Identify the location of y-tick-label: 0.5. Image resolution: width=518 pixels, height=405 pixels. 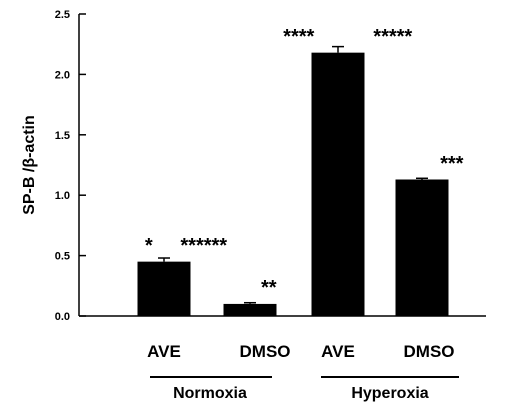
(62, 257).